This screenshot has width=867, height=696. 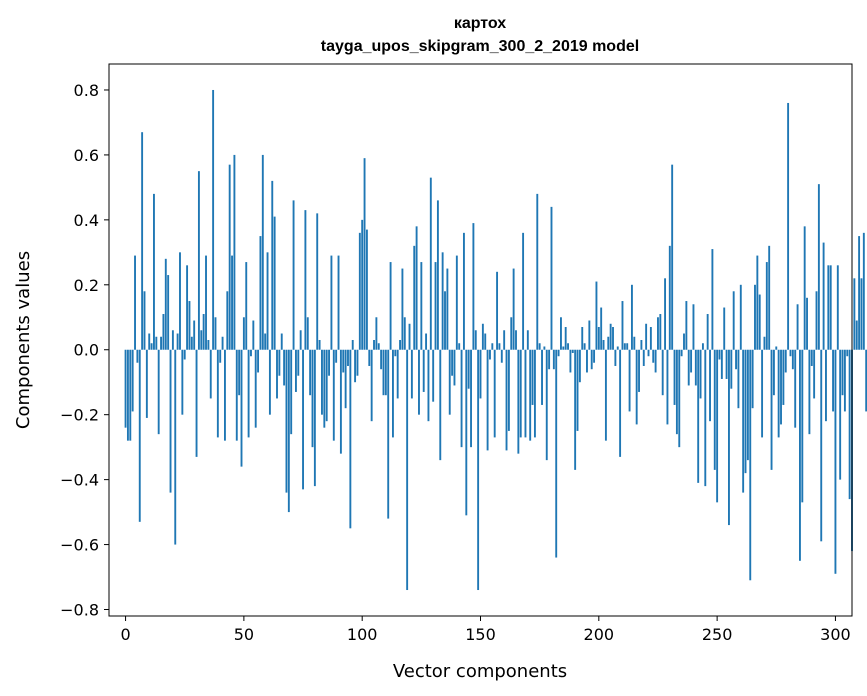 I want to click on y-tick-label: 0.4, so click(x=86, y=220).